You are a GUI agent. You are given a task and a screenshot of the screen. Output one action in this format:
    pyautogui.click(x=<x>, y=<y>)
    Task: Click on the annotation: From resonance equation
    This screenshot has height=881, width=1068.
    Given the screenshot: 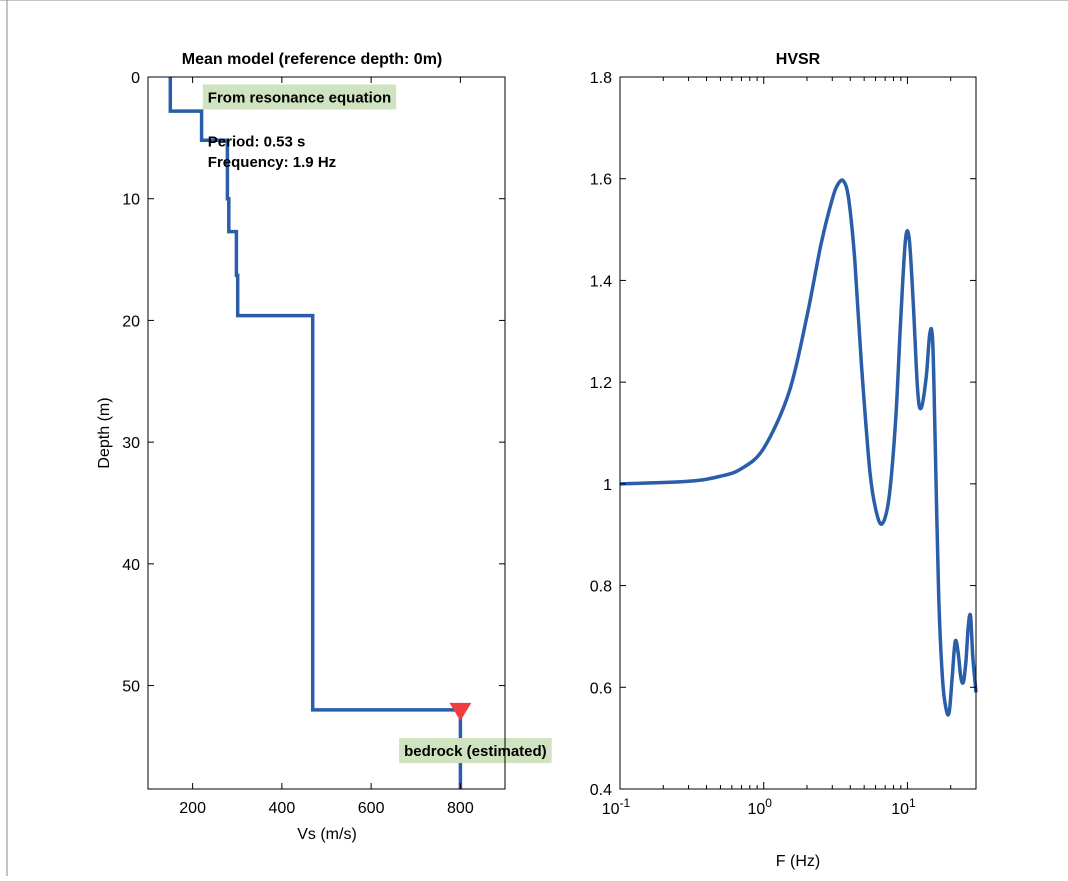 What is the action you would take?
    pyautogui.click(x=299, y=97)
    